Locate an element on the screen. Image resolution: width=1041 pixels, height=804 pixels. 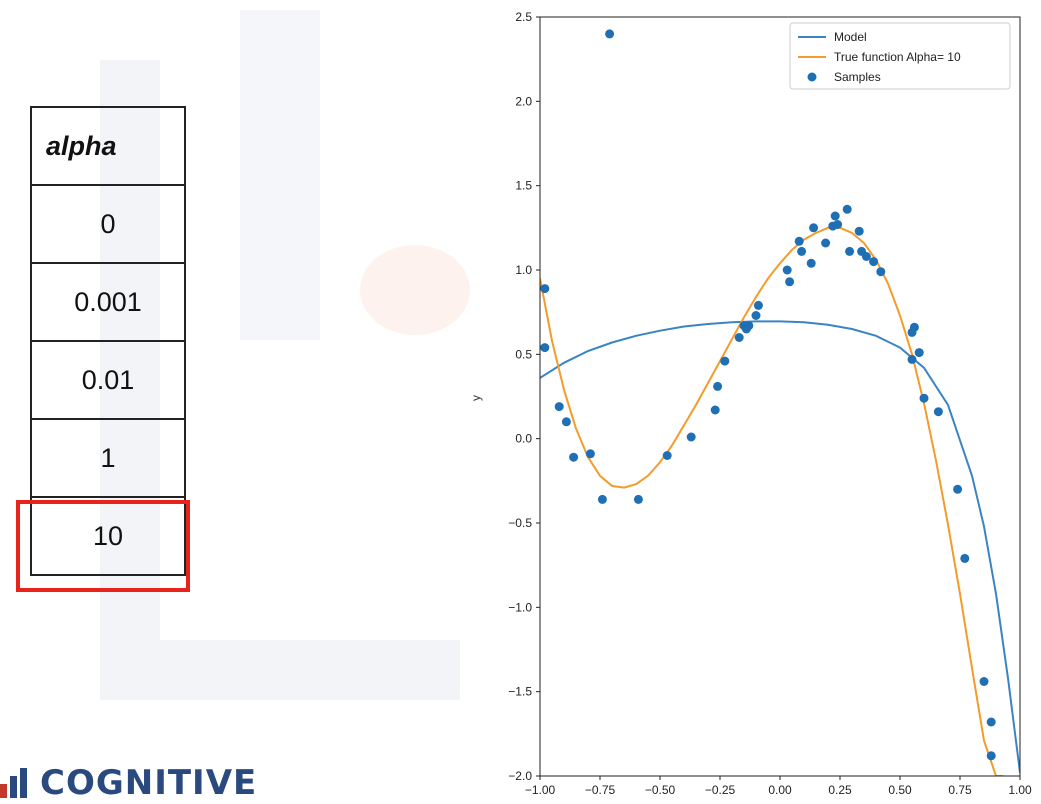
legend-box is located at coordinates (900, 56).